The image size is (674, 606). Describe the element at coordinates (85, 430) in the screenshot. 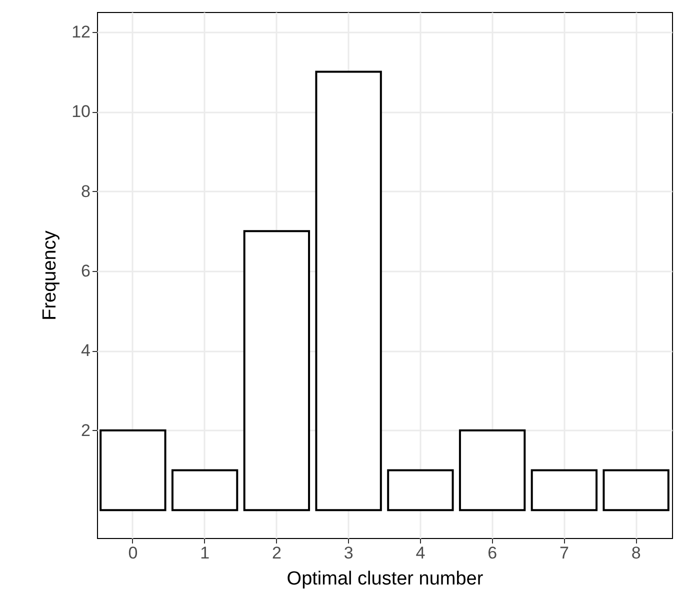

I see `y-tick-label: 2` at that location.